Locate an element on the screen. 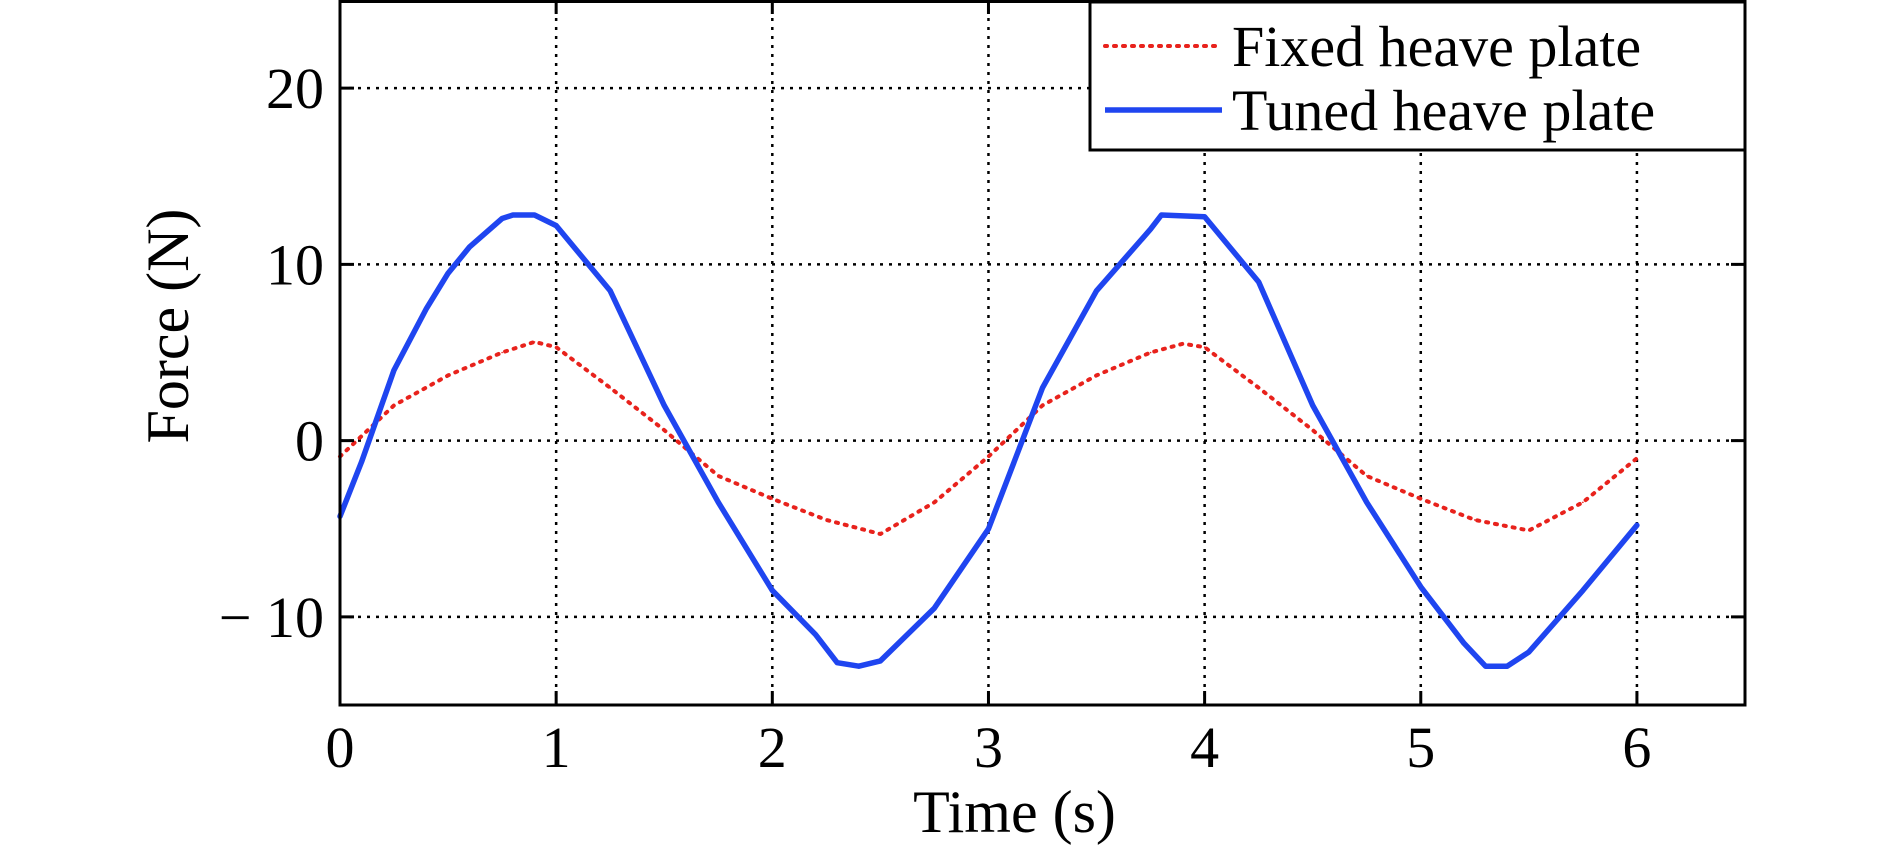 The width and height of the screenshot is (1890, 850). legend-label-tuned: Tuned heave plate is located at coordinates (1443, 110).